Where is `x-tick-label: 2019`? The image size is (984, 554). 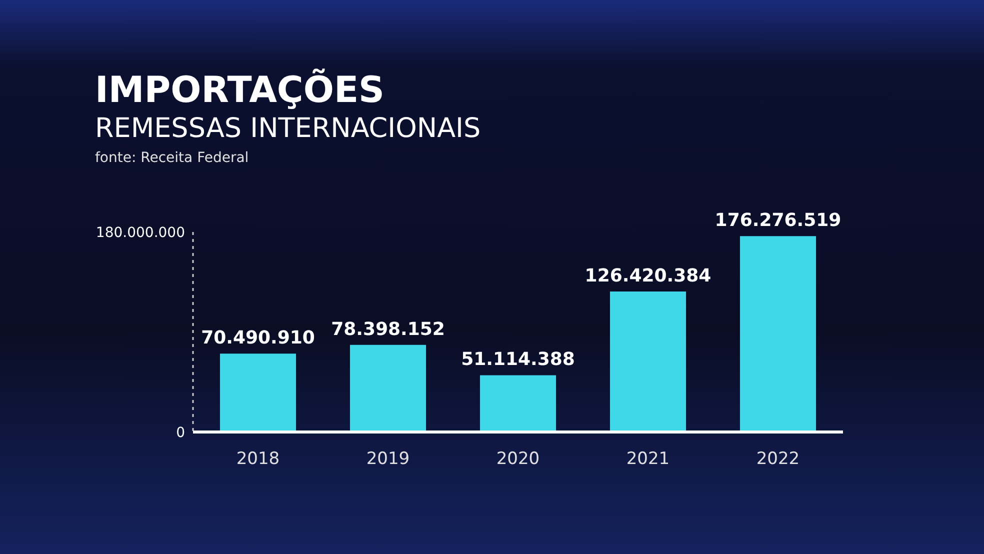
x-tick-label: 2019 is located at coordinates (388, 459).